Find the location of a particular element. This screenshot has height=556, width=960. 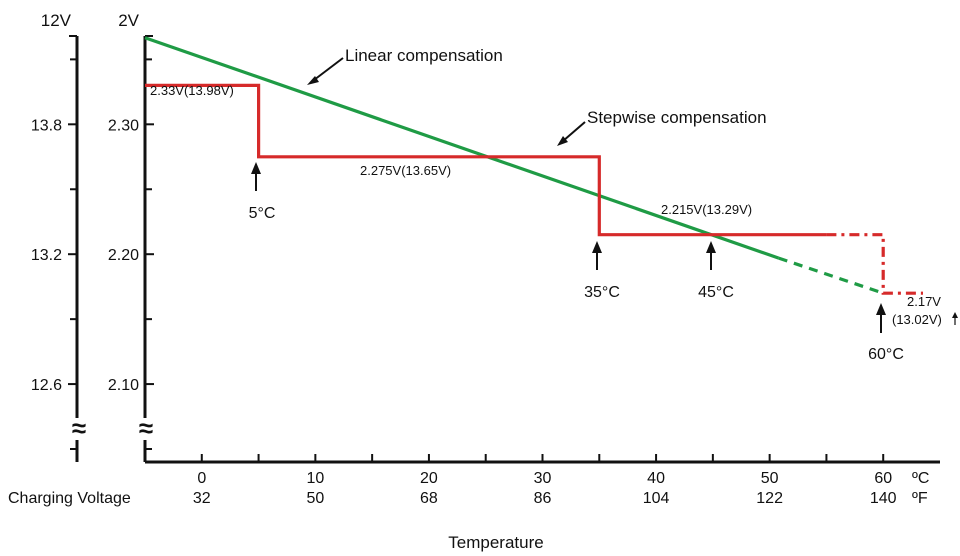

x-tick-label-celsius: 20 is located at coordinates (429, 478).